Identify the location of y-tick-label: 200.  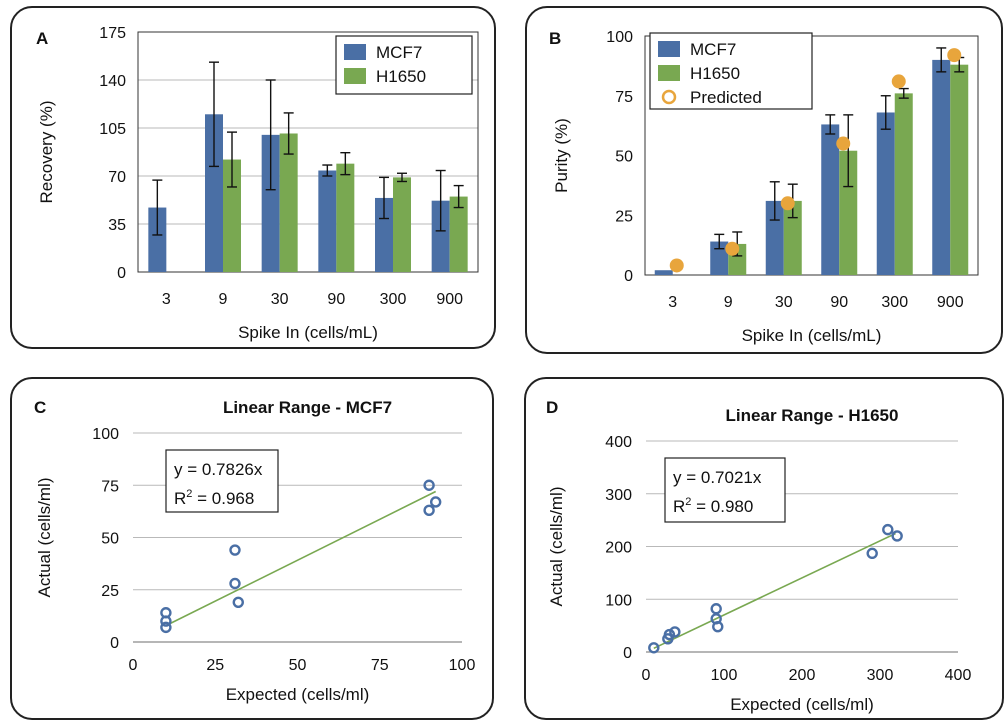
(618, 548).